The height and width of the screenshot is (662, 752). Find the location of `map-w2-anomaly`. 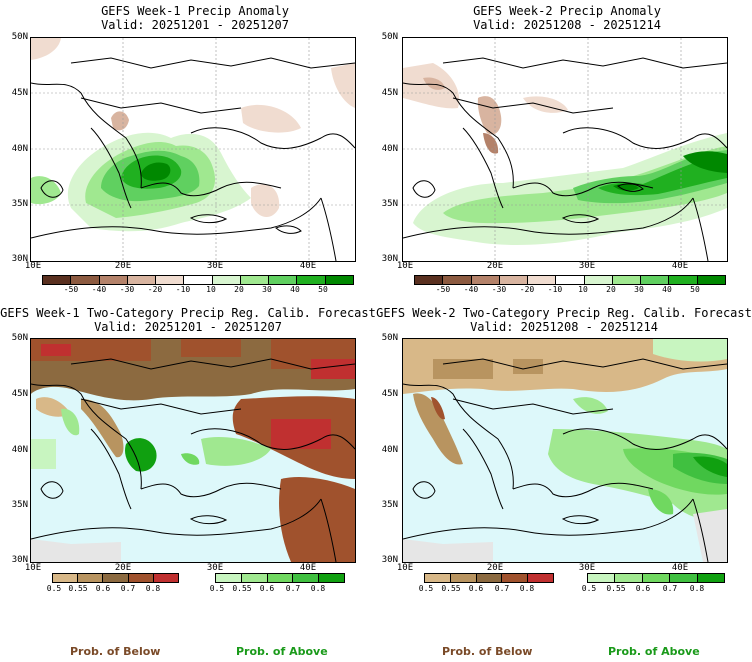

map-w2-anomaly is located at coordinates (565, 149).